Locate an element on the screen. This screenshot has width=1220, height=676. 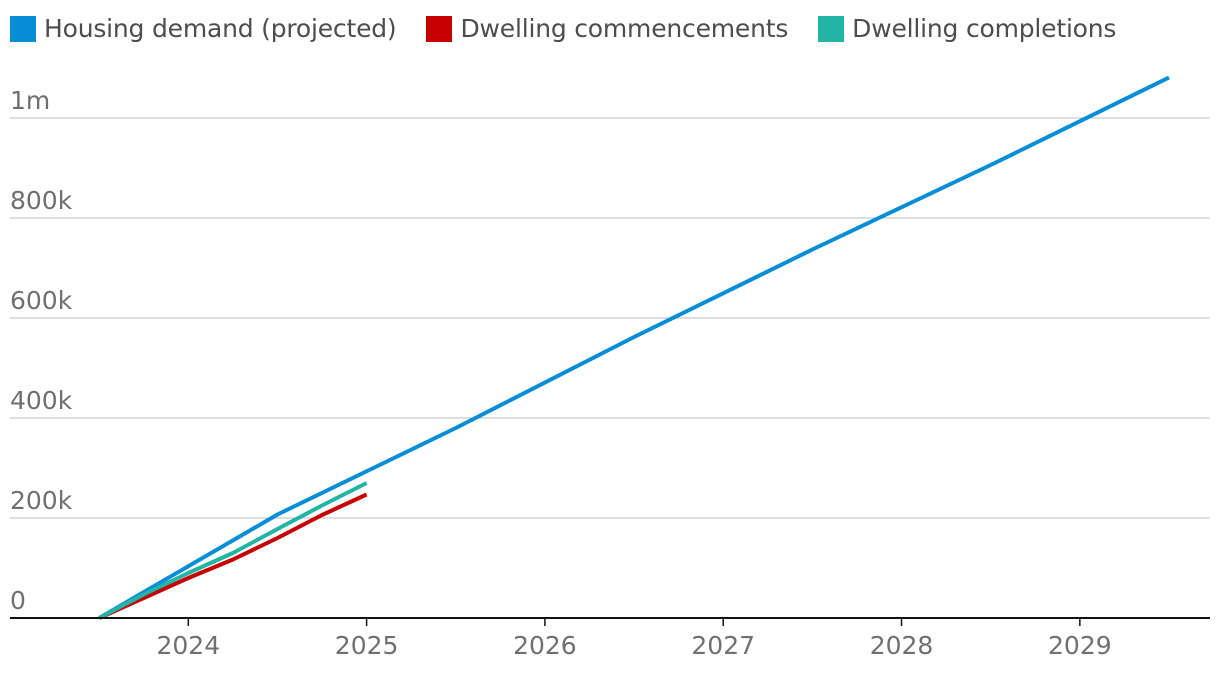
y-tick-label: 0 is located at coordinates (18, 600).